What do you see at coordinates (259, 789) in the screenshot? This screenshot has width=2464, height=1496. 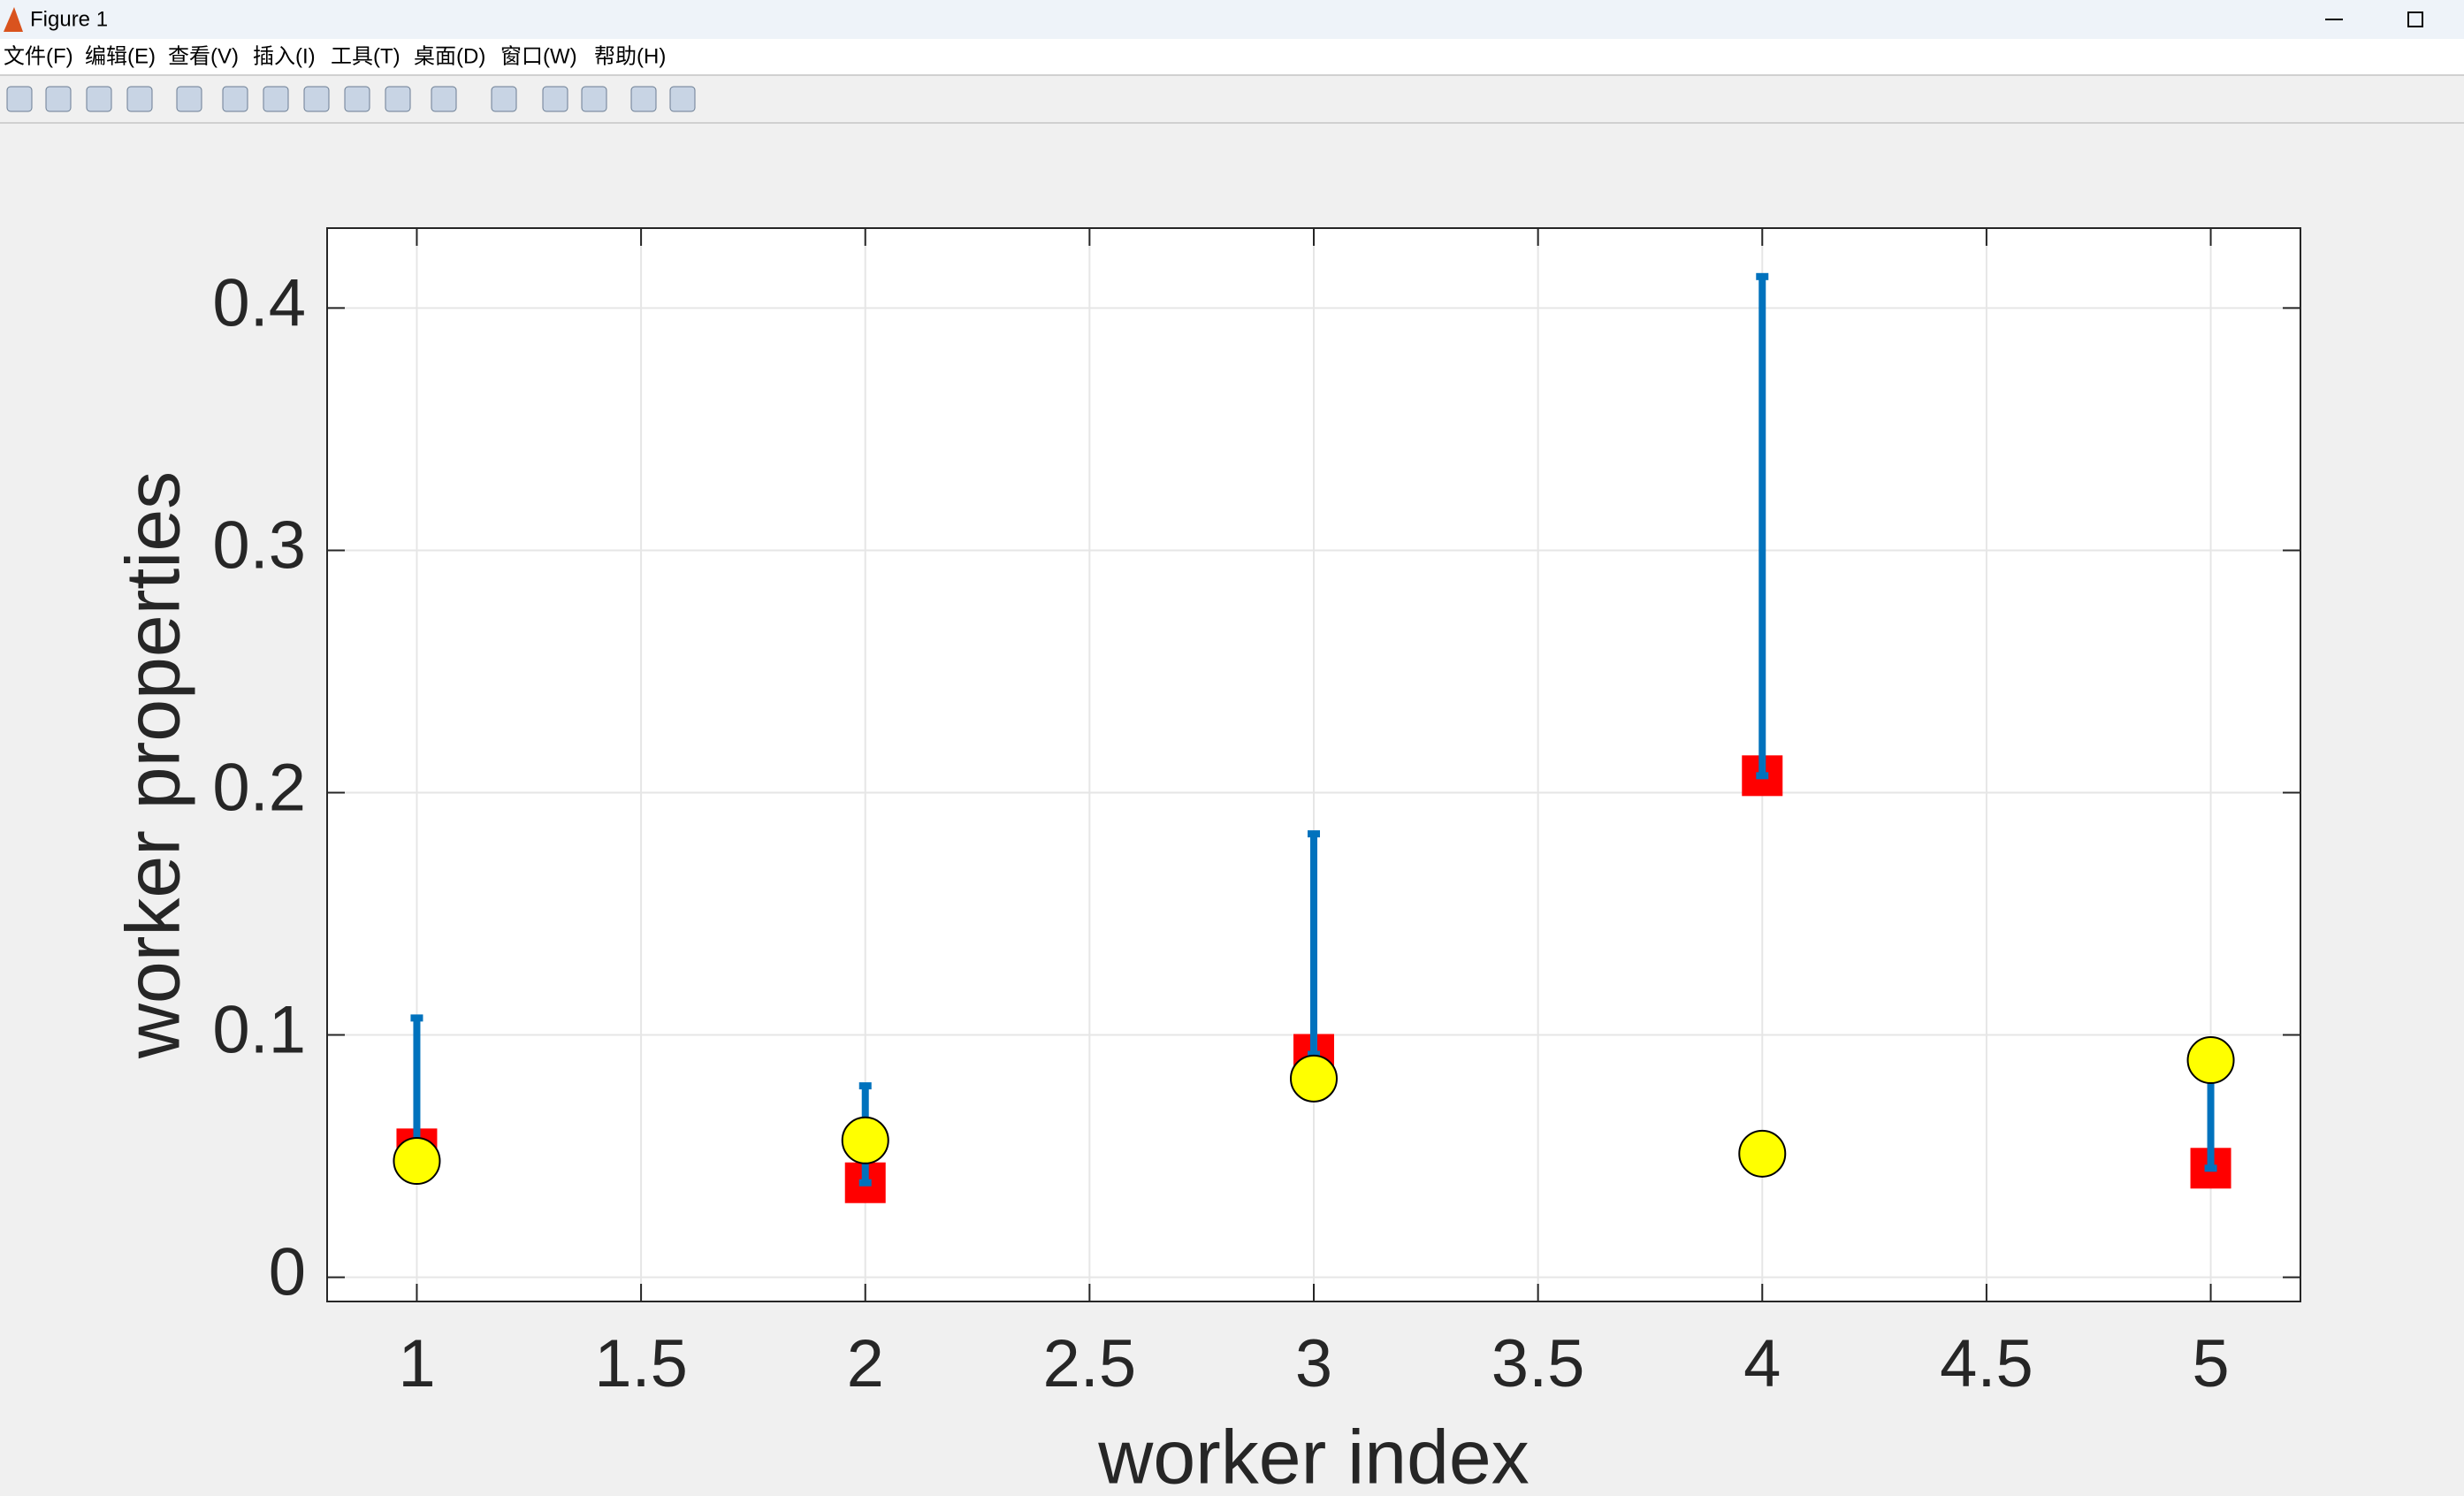 I see `y-tick-label: 0.2` at bounding box center [259, 789].